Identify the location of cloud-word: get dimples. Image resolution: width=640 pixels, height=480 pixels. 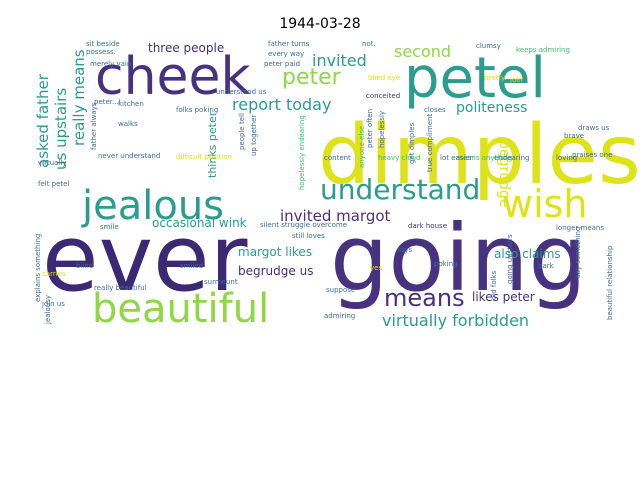
(412, 143).